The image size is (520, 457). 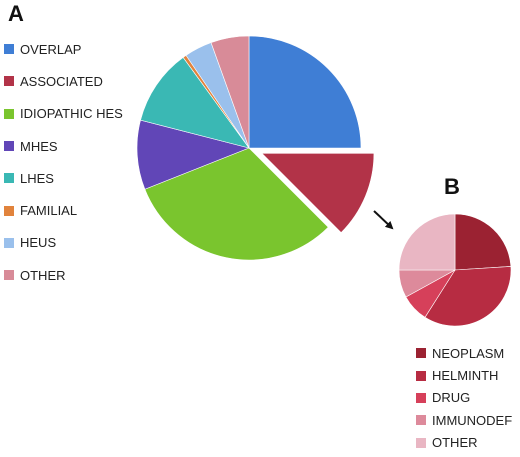 What do you see at coordinates (16, 13) in the screenshot?
I see `panel-label-a: A` at bounding box center [16, 13].